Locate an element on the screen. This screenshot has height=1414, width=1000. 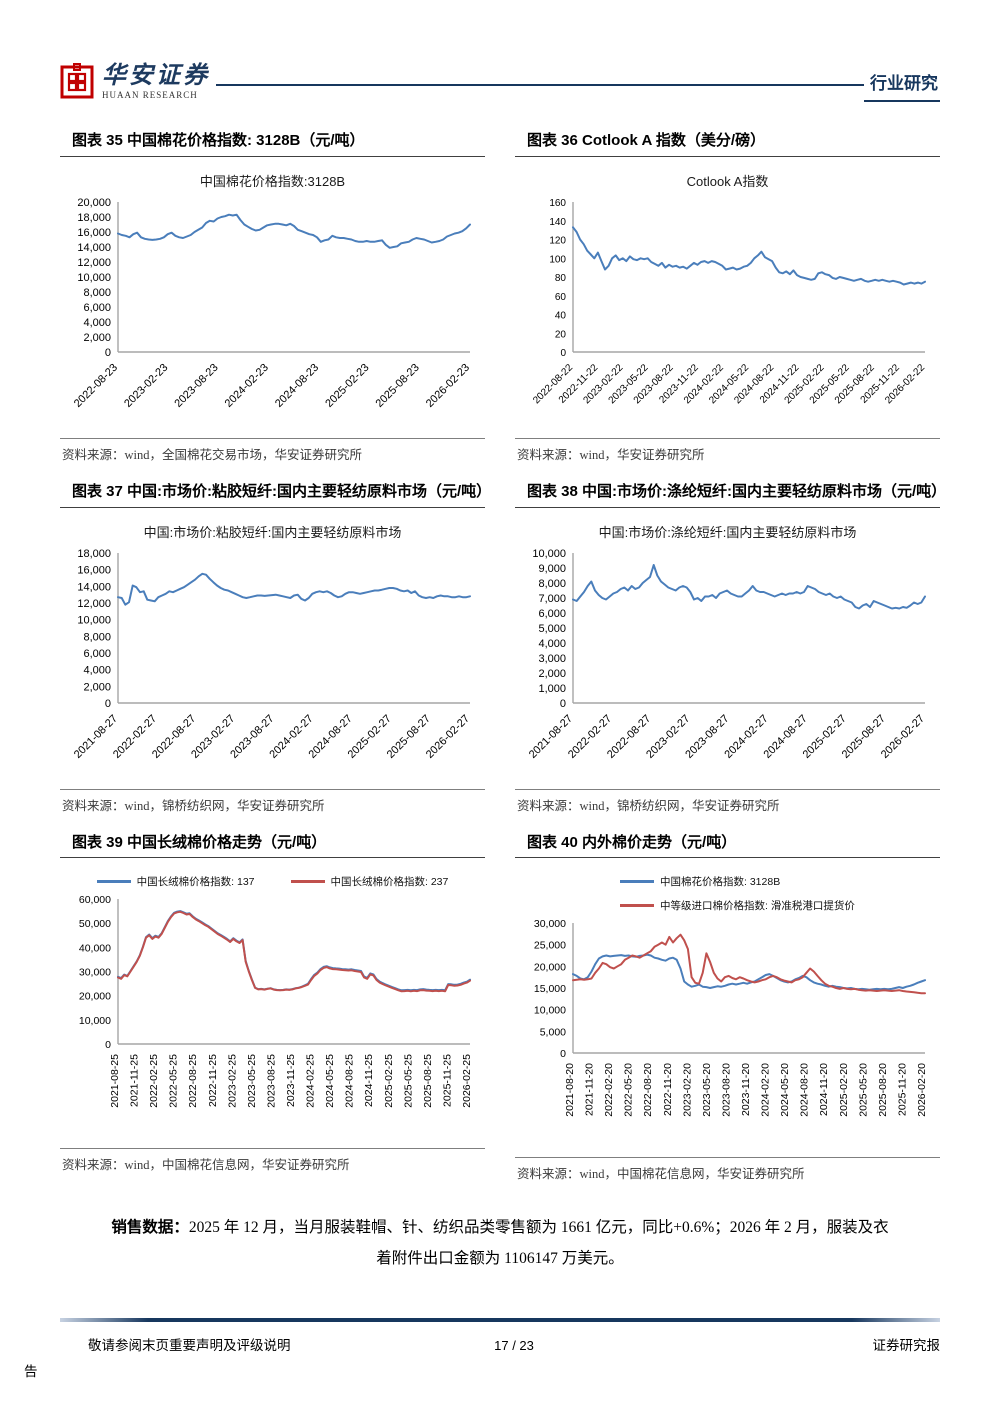
axis-tick-label: 2023-05-25 is located at coordinates (252, 1081).